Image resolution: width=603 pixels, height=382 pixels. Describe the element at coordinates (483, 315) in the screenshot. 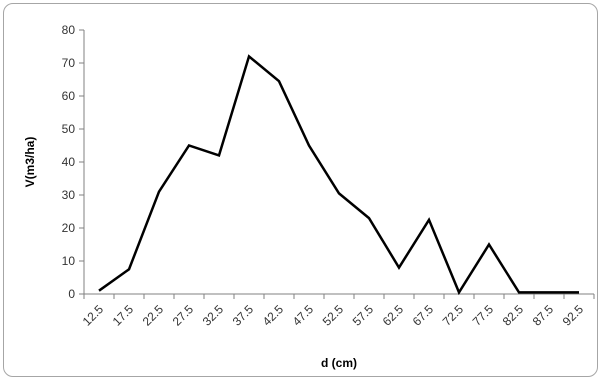

I see `x-tick-label: 77.5` at that location.